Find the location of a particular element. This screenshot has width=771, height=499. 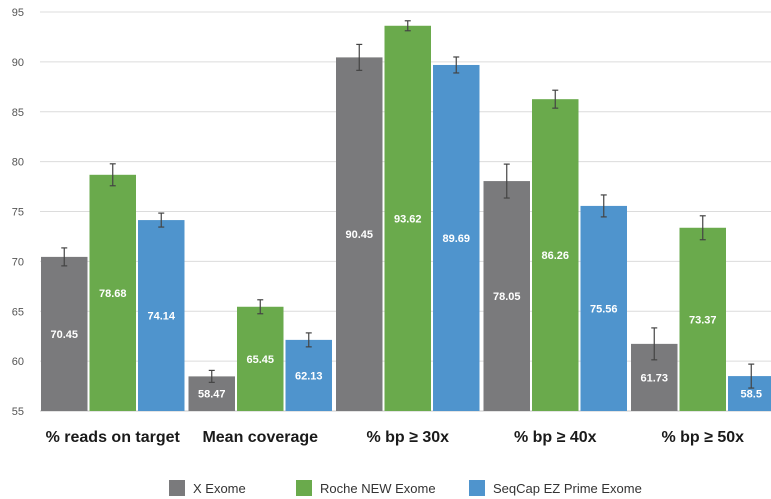

data-label: 65.45 is located at coordinates (260, 360).